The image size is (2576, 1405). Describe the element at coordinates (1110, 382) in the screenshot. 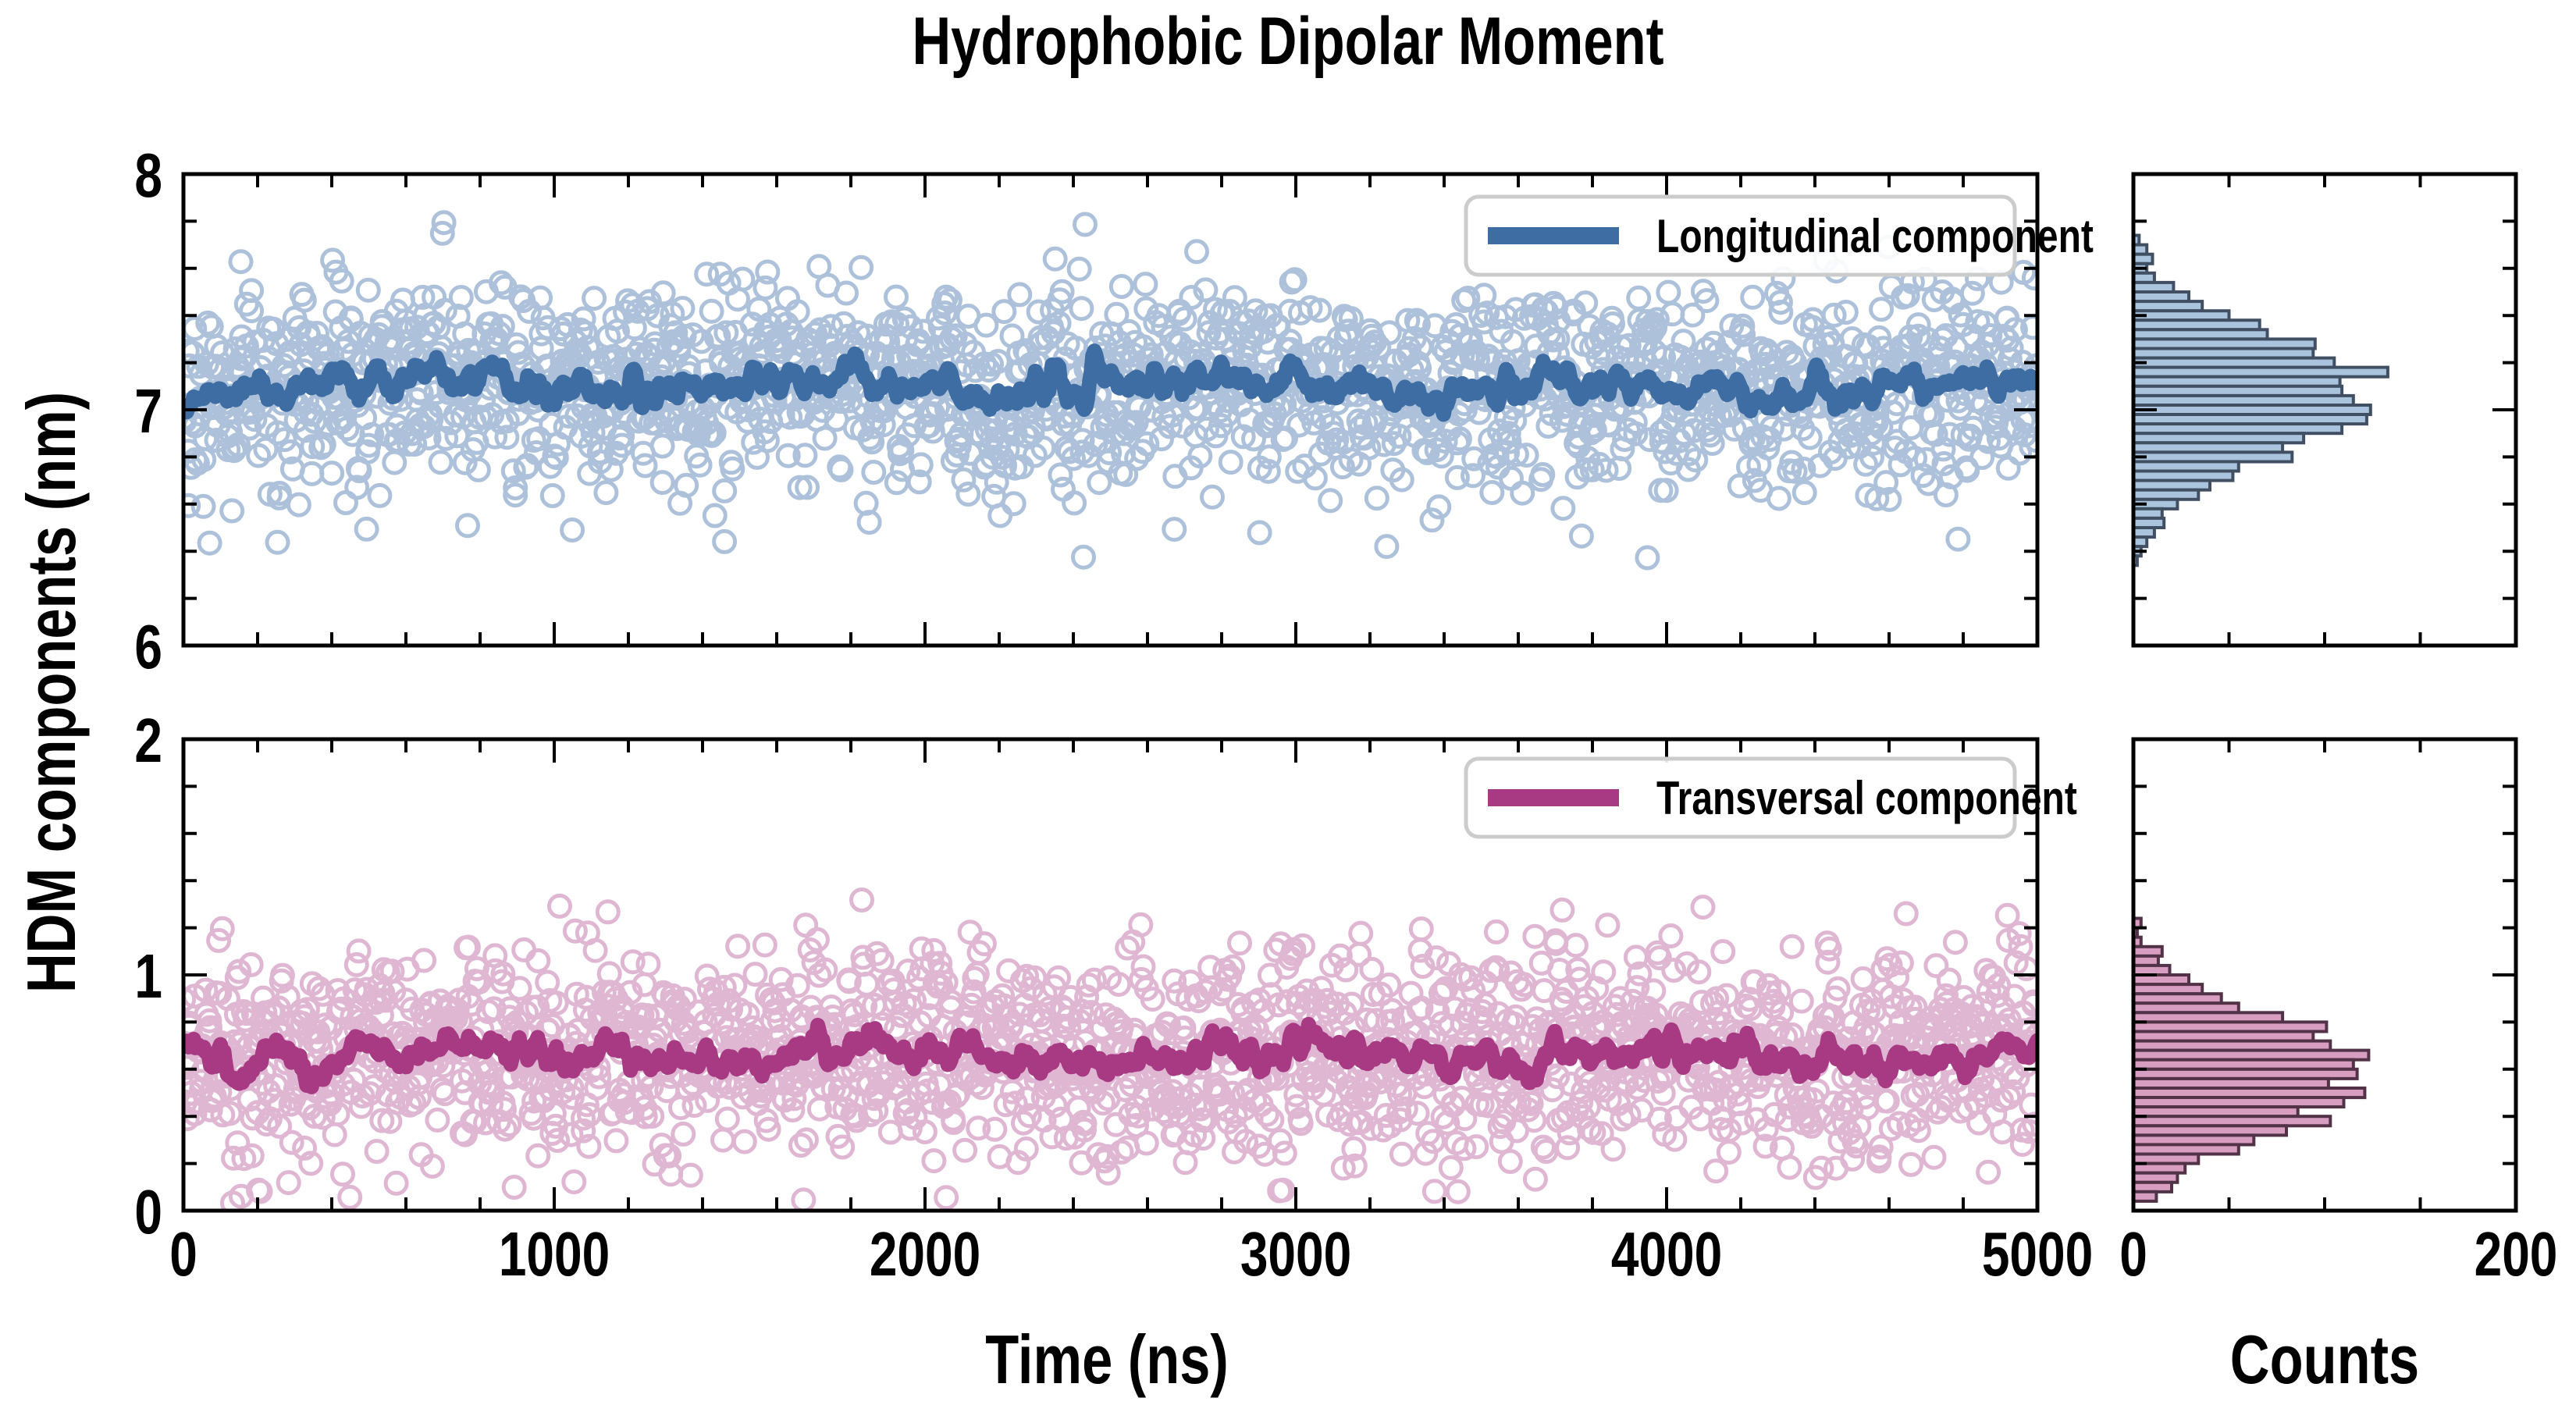

I see `top-left-average-line` at that location.